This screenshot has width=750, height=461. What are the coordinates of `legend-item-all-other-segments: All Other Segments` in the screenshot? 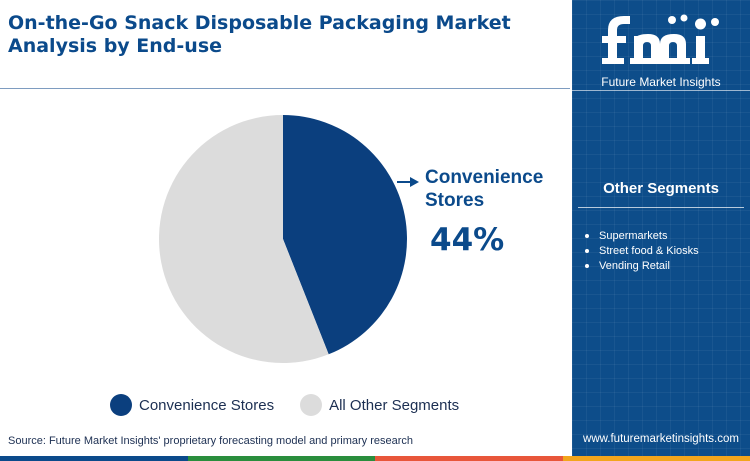 It's located at (379, 405).